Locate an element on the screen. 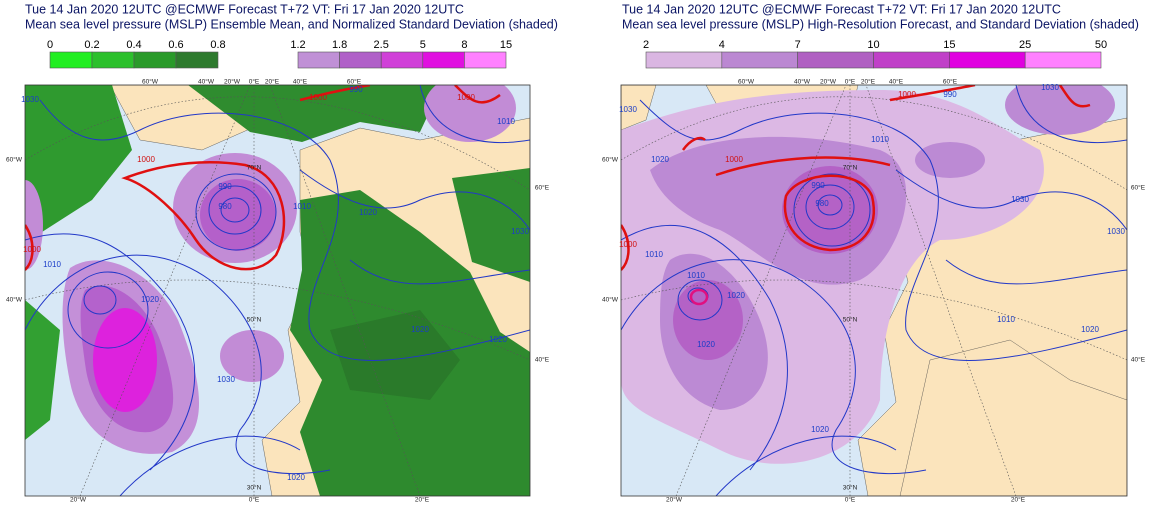 The width and height of the screenshot is (1149, 508). legend-tick: 0.4 is located at coordinates (133, 45).